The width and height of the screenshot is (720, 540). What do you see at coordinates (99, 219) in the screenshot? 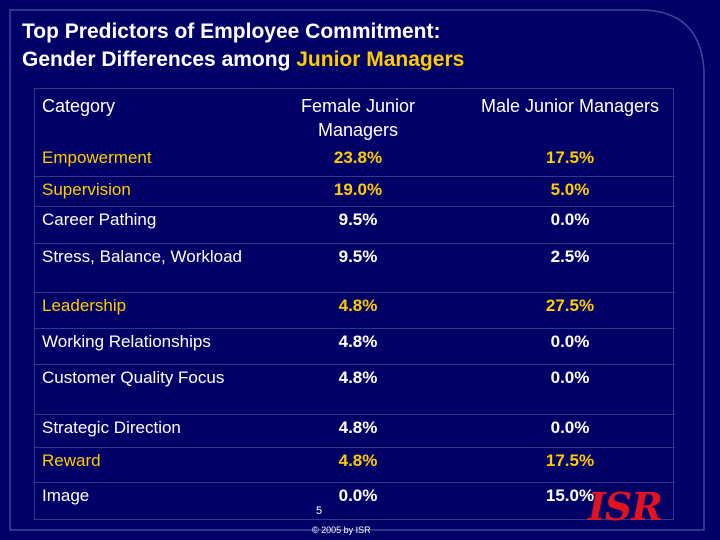
I see `row-category: Career Pathing` at bounding box center [99, 219].